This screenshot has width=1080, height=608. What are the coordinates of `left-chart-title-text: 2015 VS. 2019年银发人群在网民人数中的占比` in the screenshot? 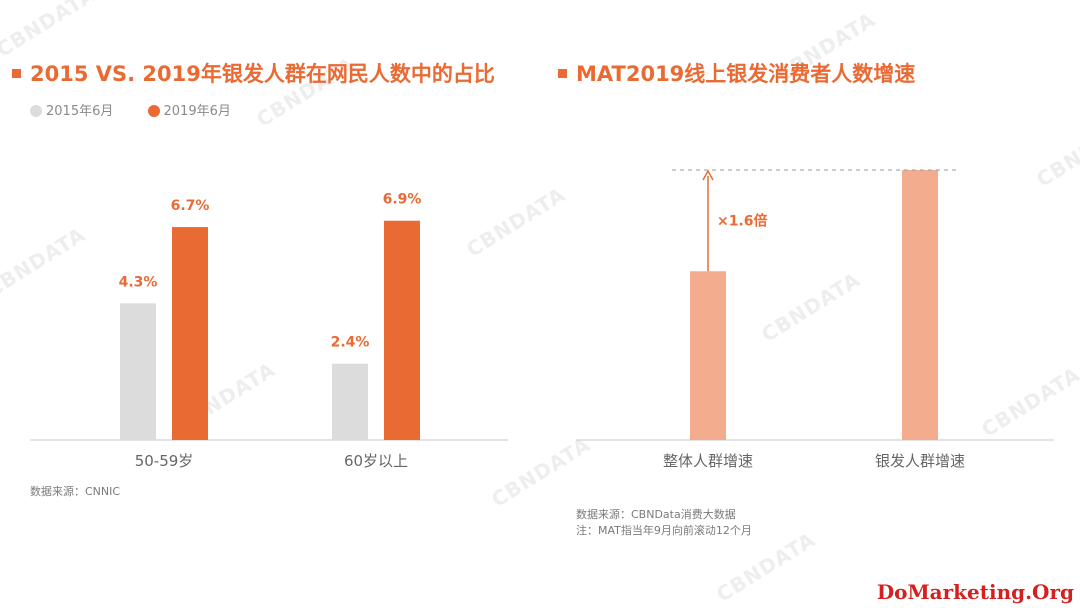 It's located at (262, 74).